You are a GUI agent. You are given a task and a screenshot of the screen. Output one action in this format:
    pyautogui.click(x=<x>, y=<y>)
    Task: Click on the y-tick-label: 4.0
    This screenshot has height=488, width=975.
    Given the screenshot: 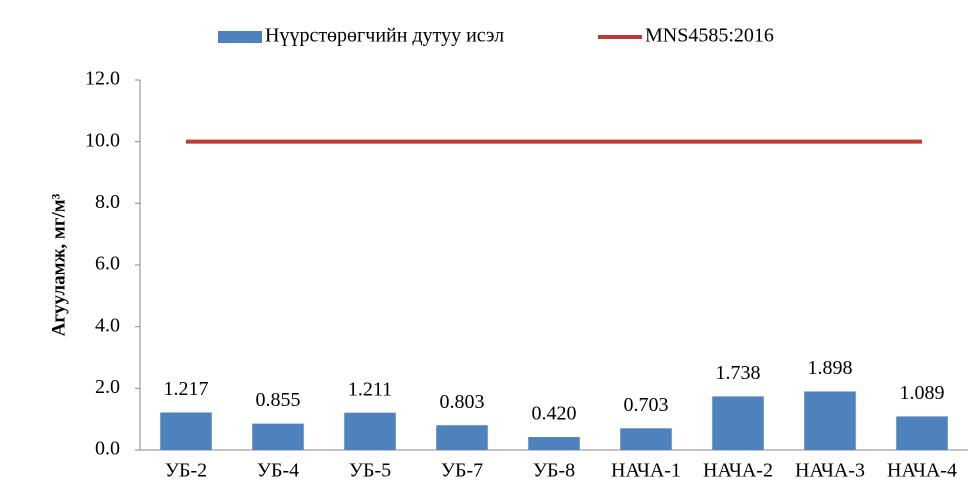 What is the action you would take?
    pyautogui.click(x=107, y=325)
    